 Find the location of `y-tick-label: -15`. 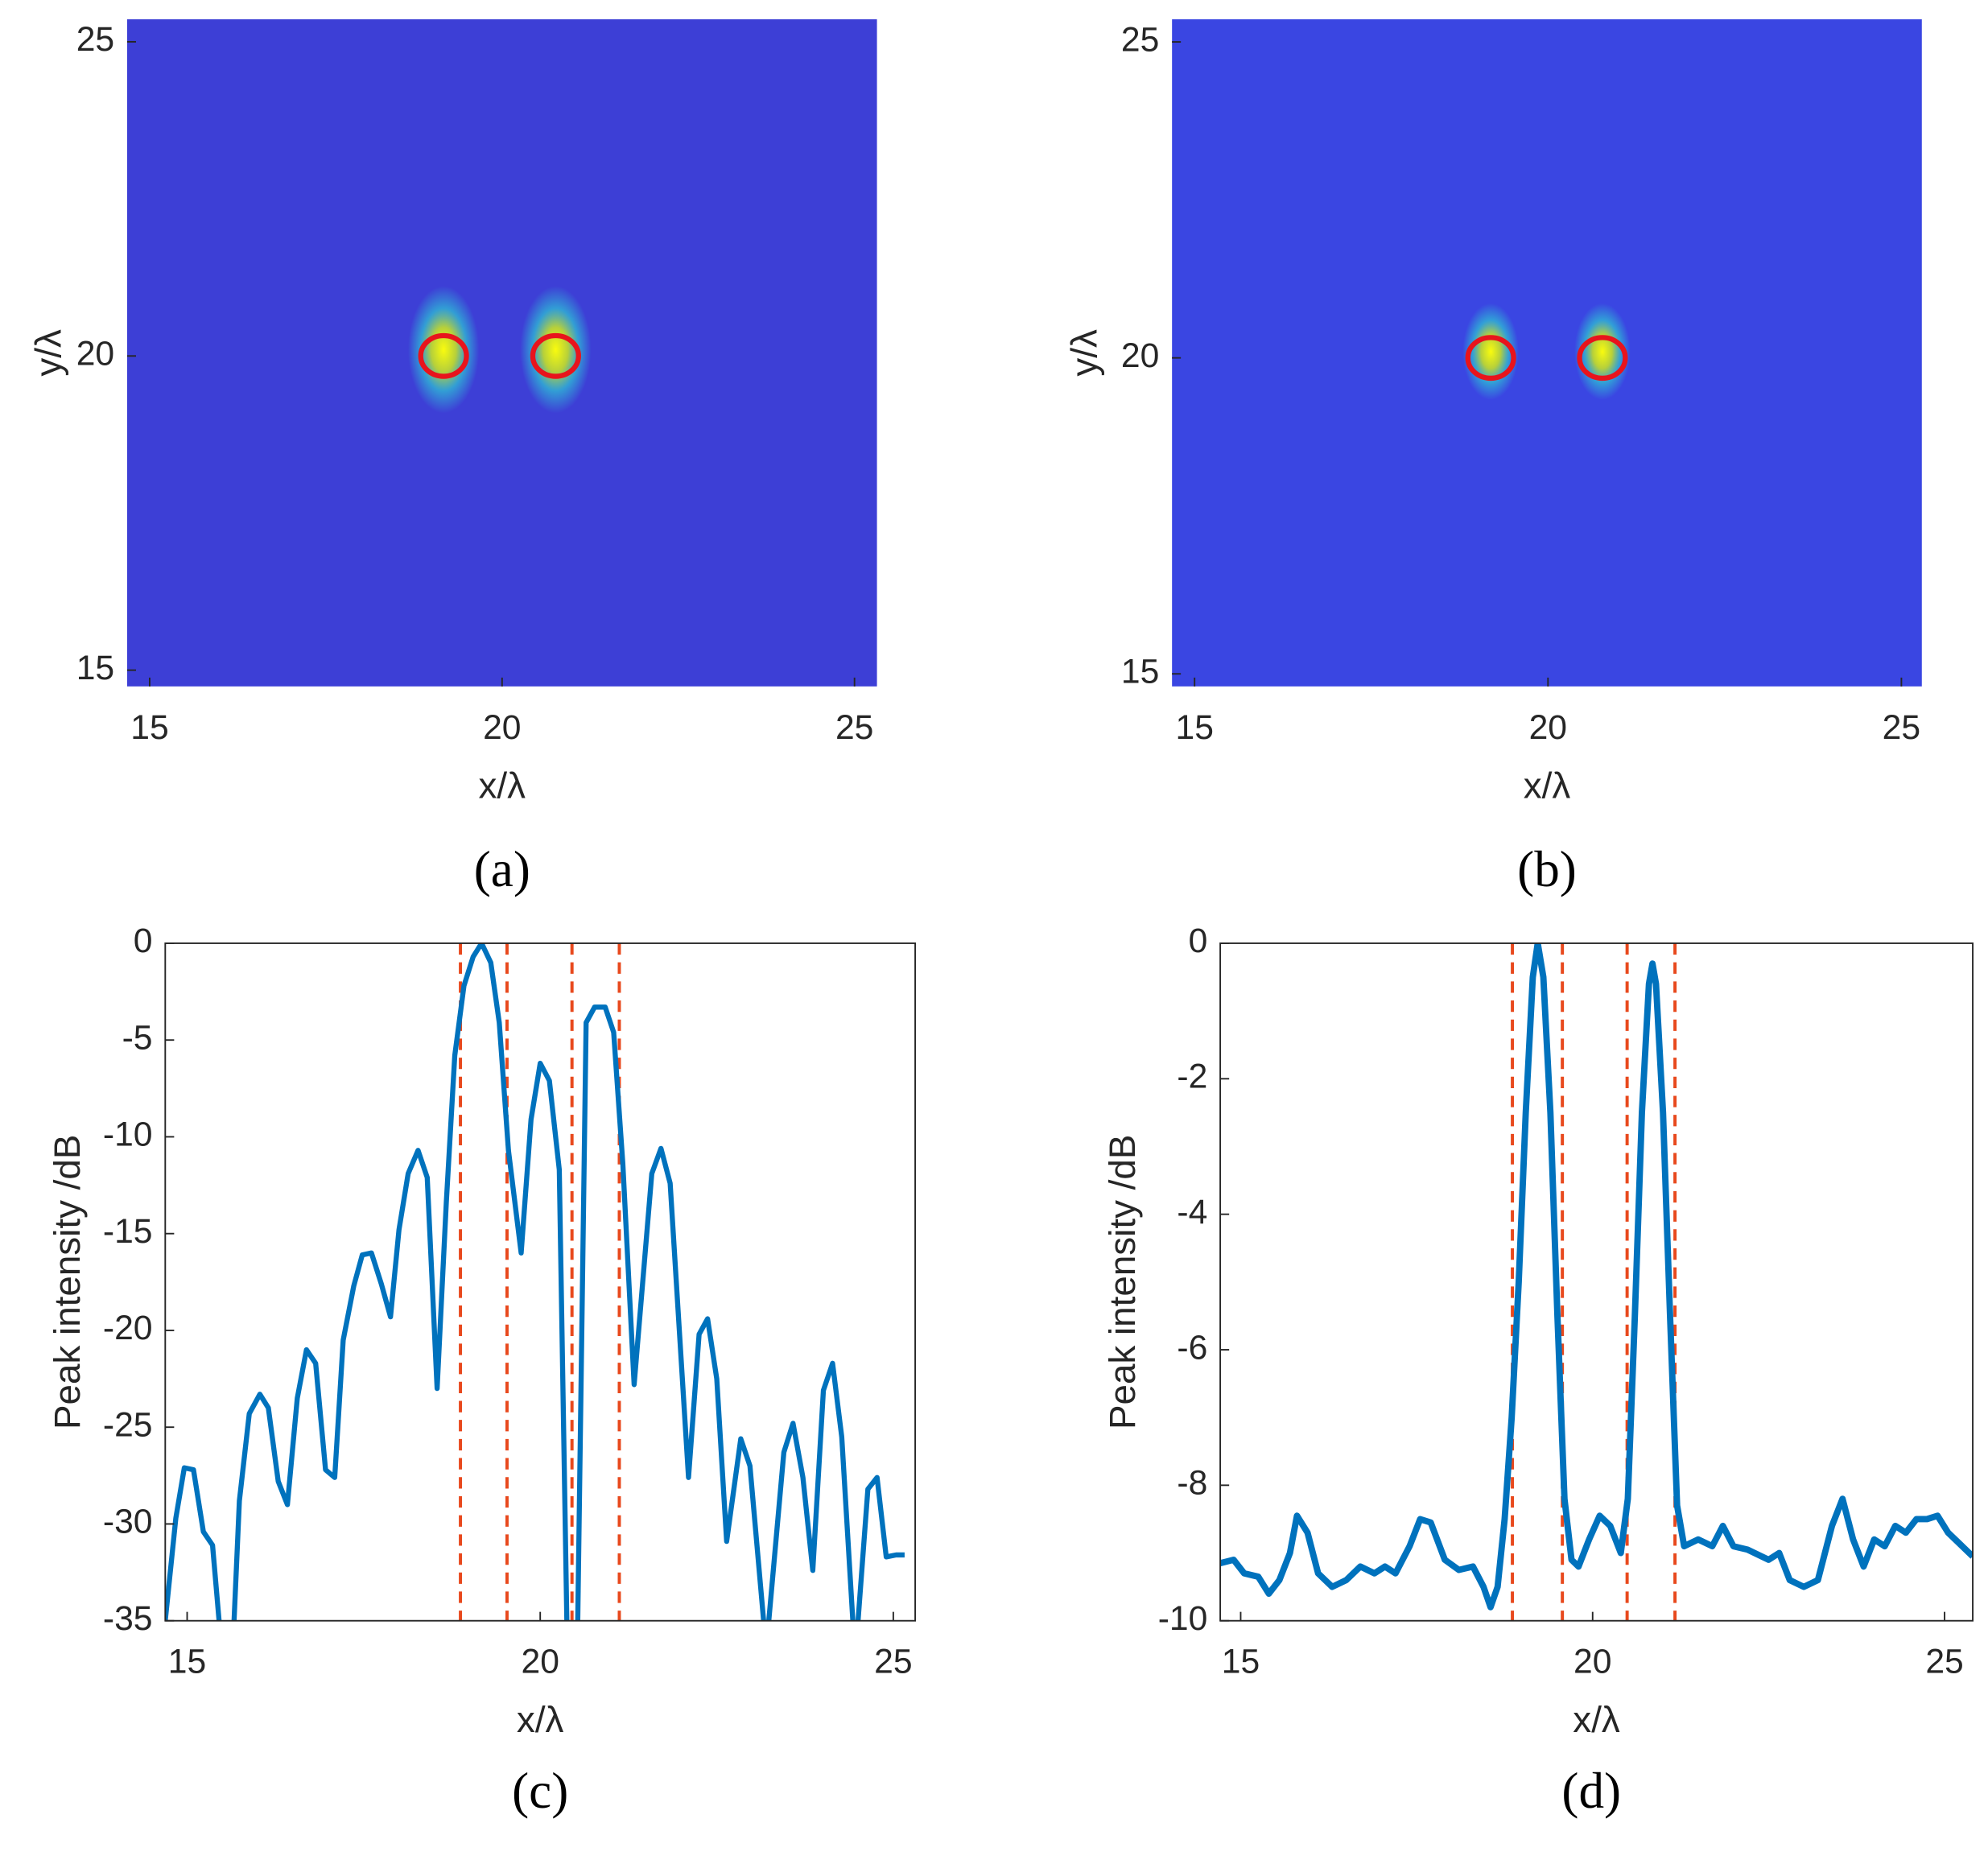

y-tick-label: -15 is located at coordinates (128, 1231).